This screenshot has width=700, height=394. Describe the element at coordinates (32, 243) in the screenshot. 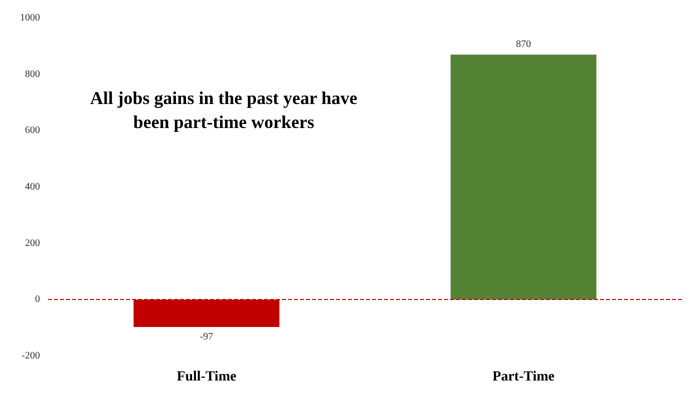

I see `y-tick-label: 200` at that location.